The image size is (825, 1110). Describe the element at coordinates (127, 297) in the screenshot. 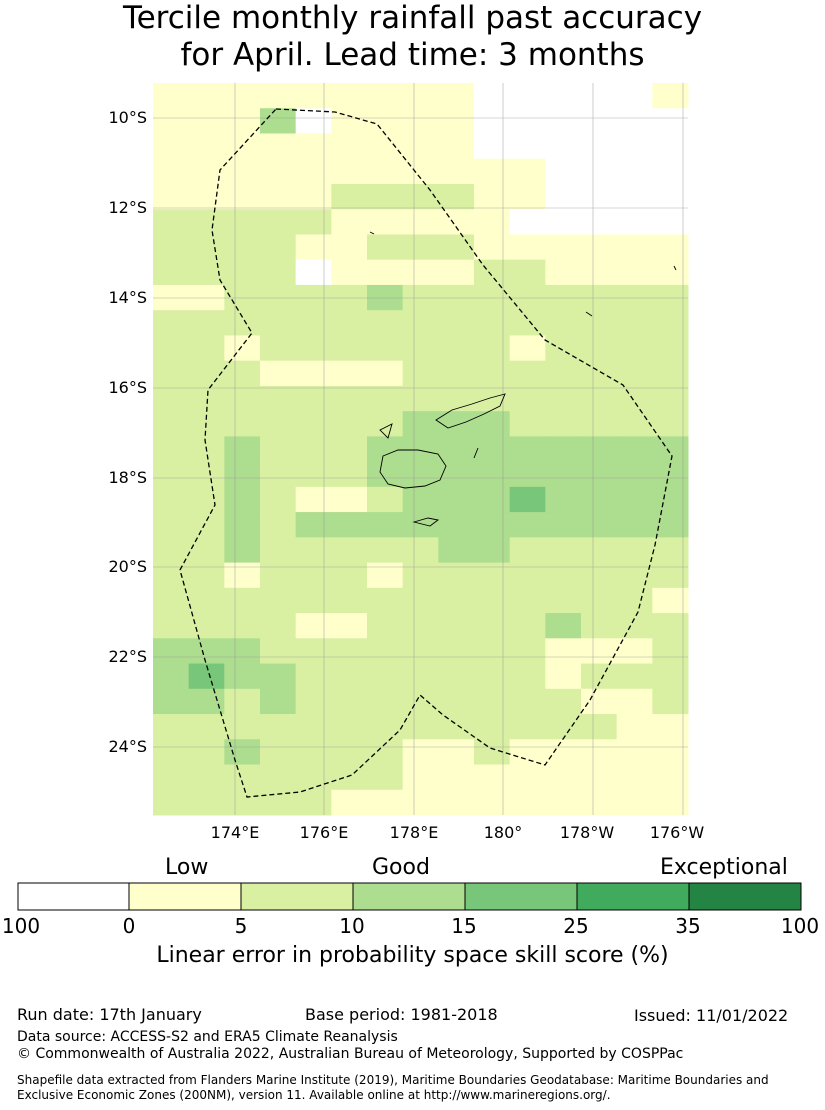

I see `lat-label: 14°S` at that location.